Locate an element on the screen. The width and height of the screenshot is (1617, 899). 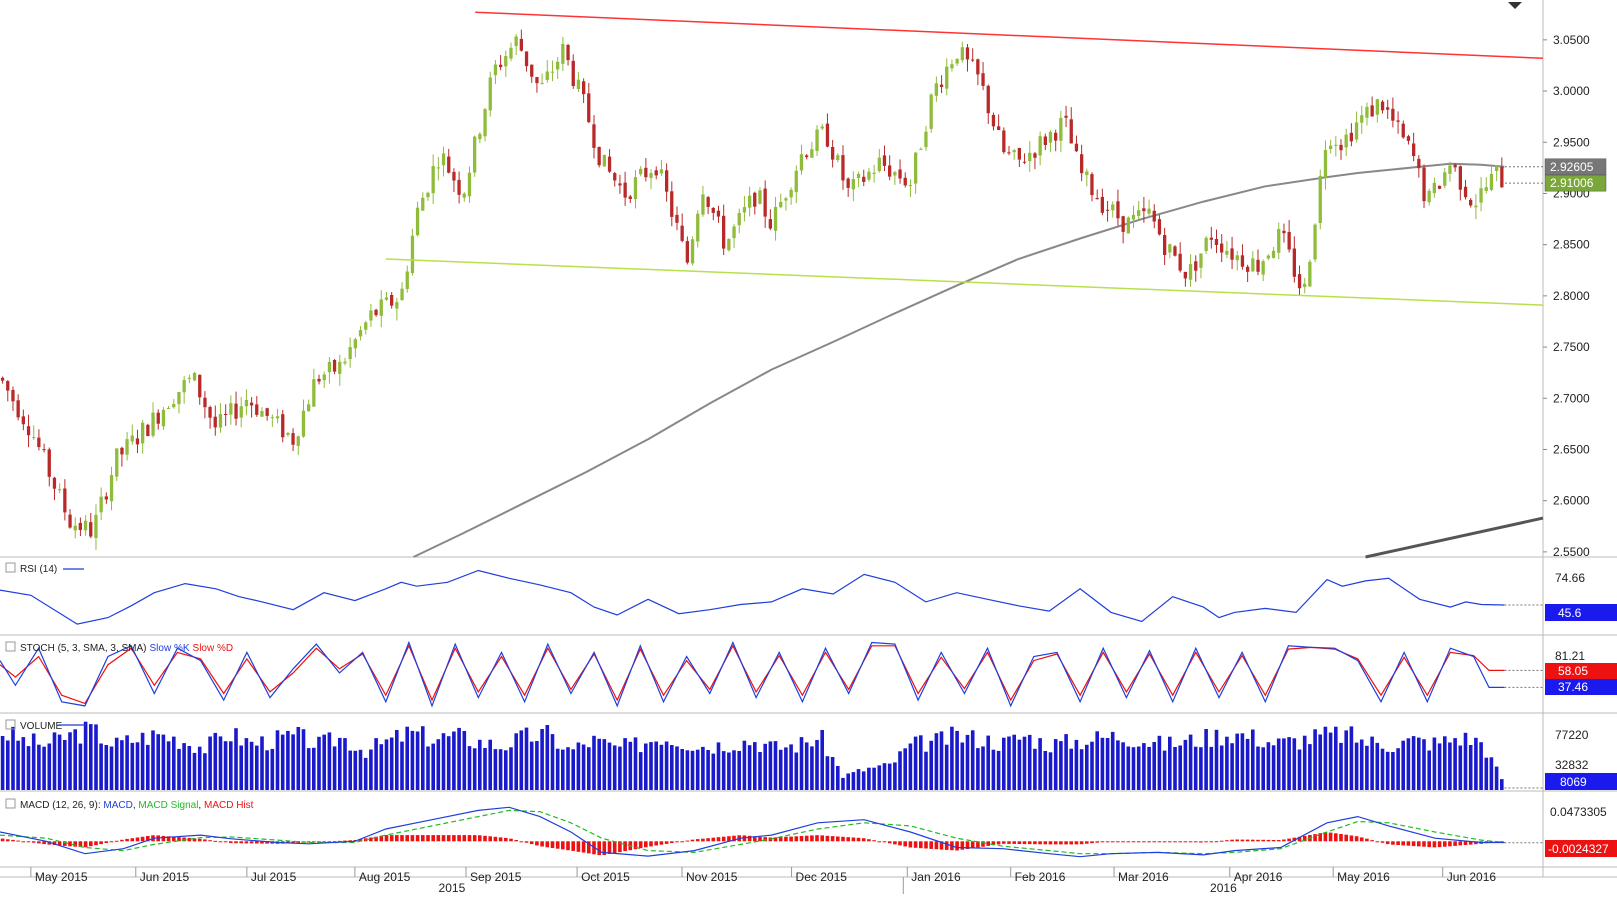
scroll-down-marker is located at coordinates (1515, 5).